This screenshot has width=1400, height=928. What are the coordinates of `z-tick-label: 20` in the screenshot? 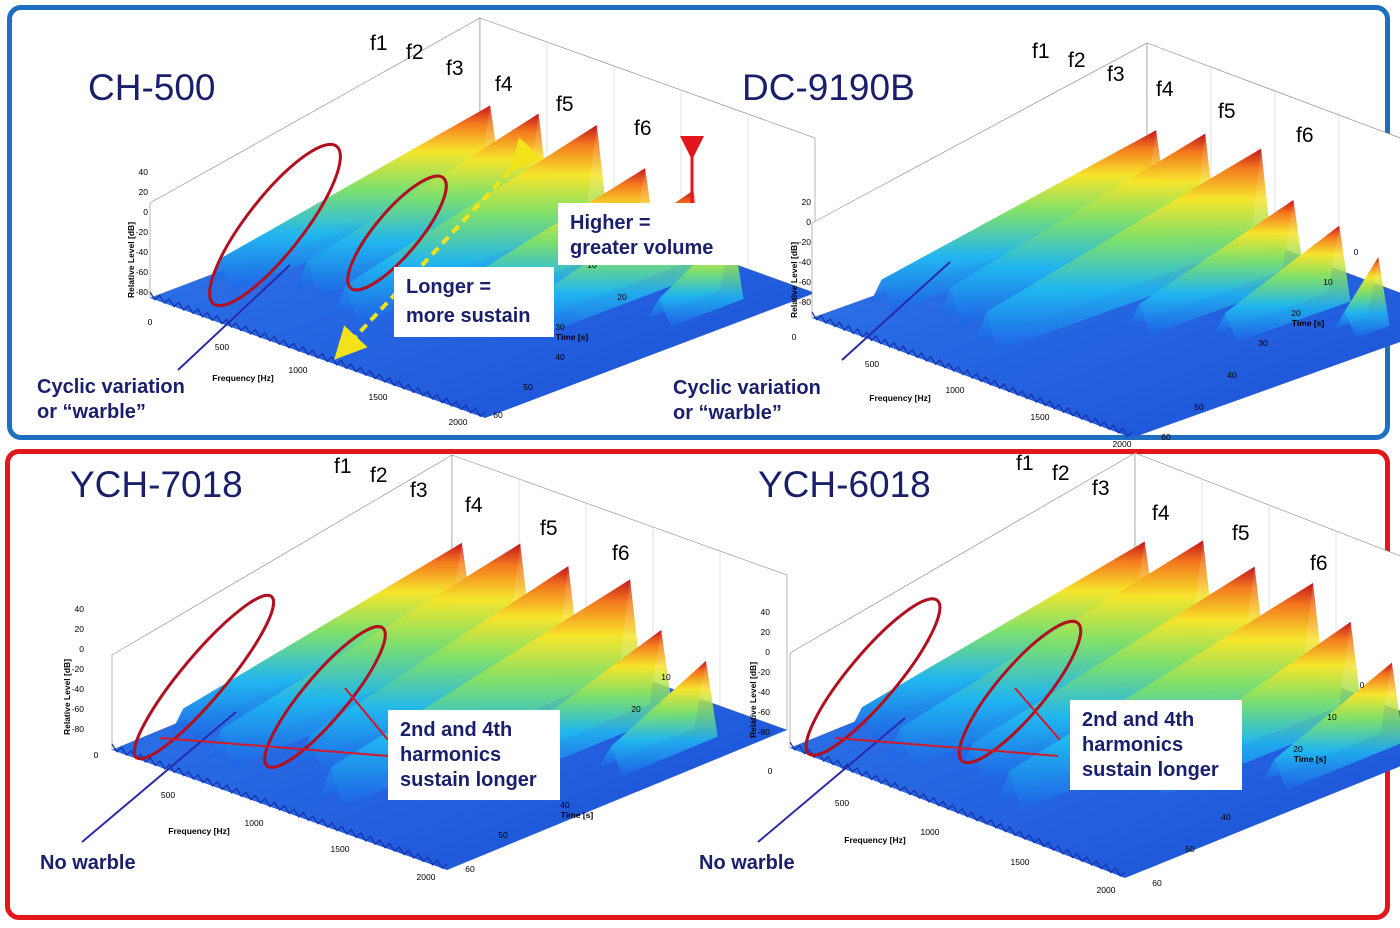 It's located at (80, 629).